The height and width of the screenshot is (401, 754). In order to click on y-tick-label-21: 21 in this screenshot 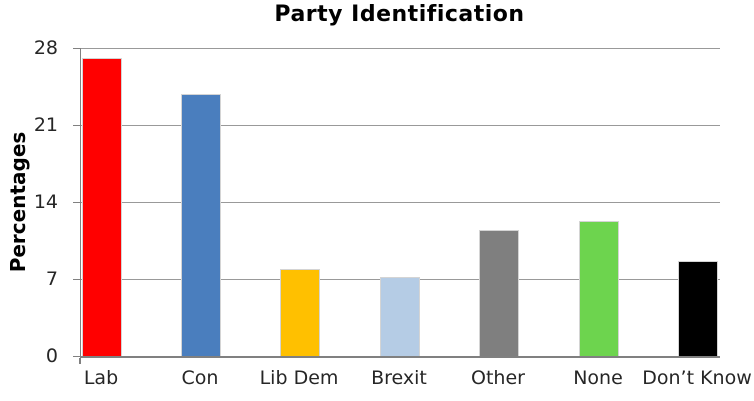, I will do `click(45, 125)`.